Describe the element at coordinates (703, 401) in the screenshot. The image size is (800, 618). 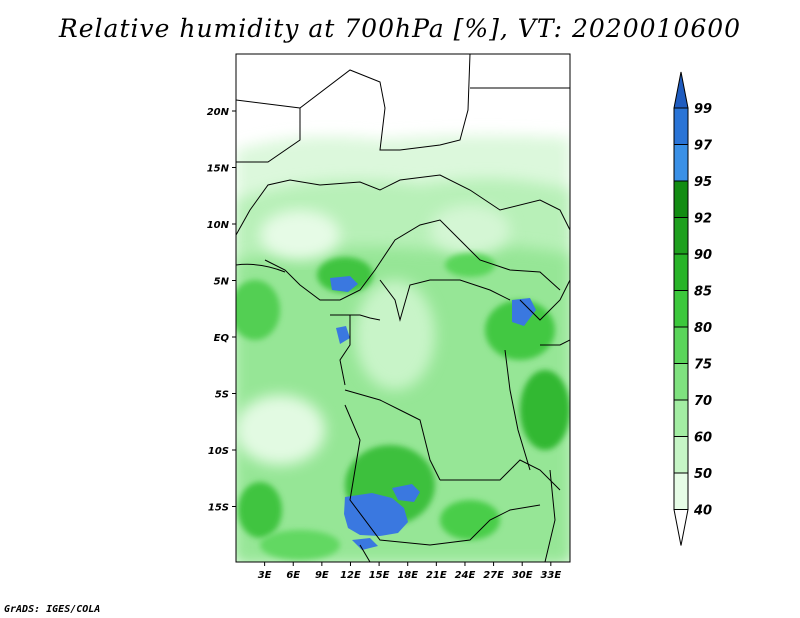
I see `colorbar-label: 70` at that location.